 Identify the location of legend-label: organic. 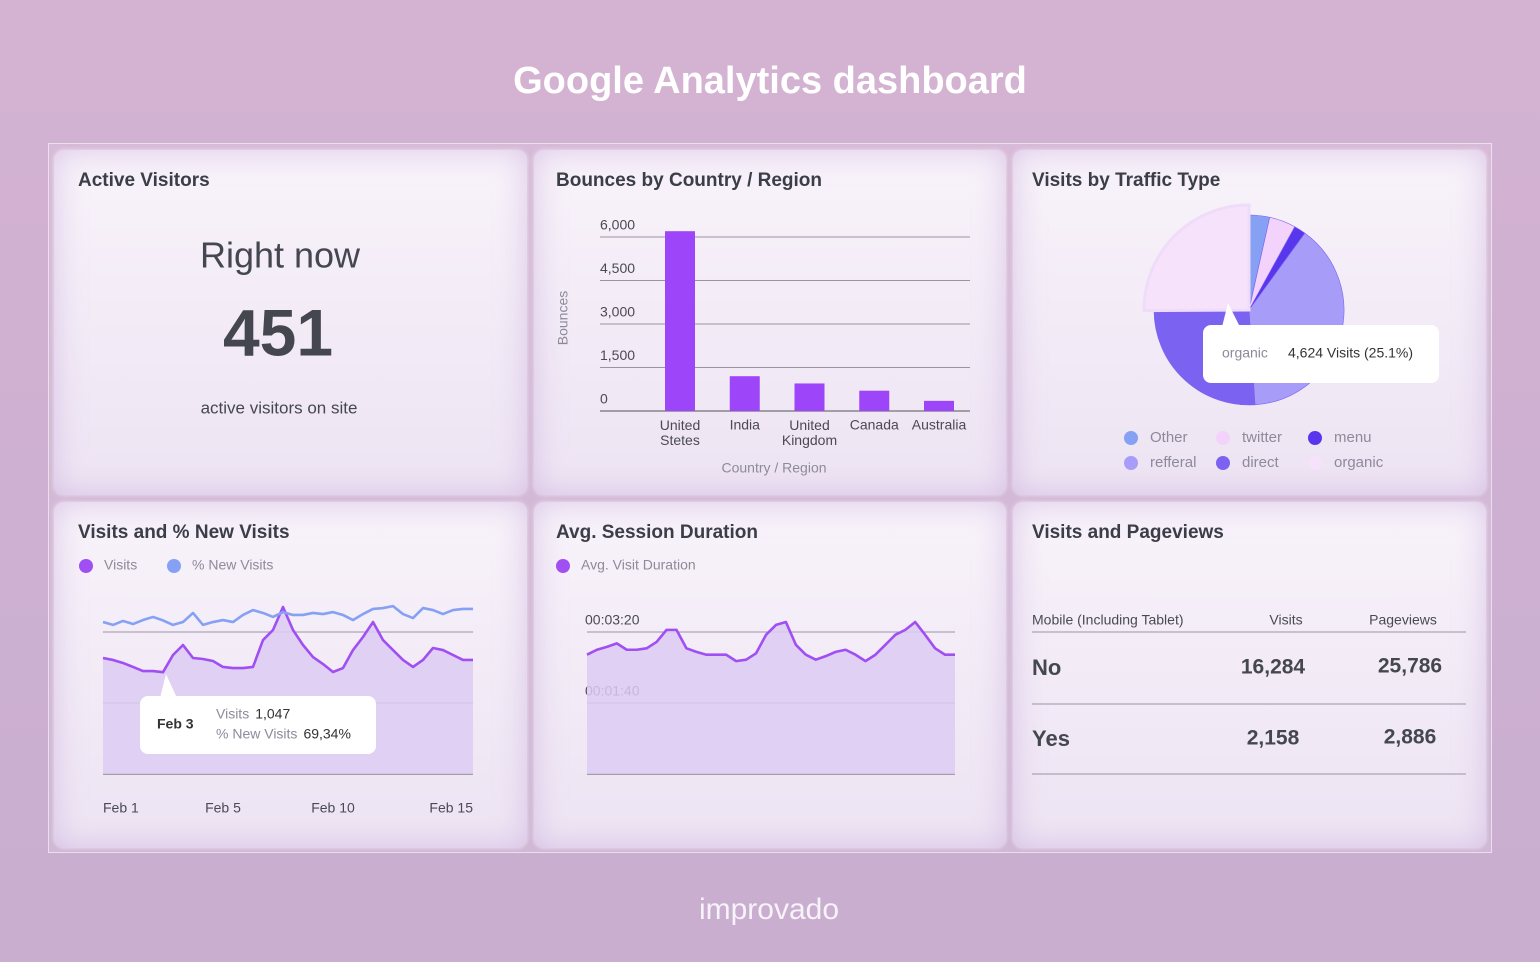
(1359, 462).